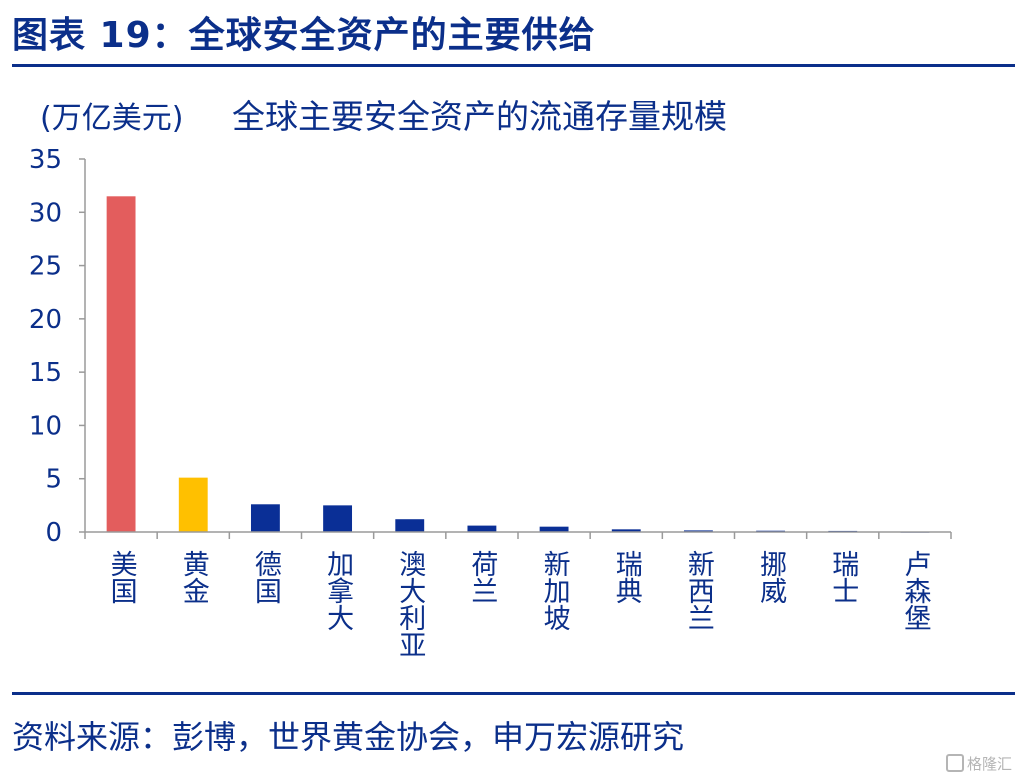  I want to click on y-tick-label: 5, so click(53, 480).